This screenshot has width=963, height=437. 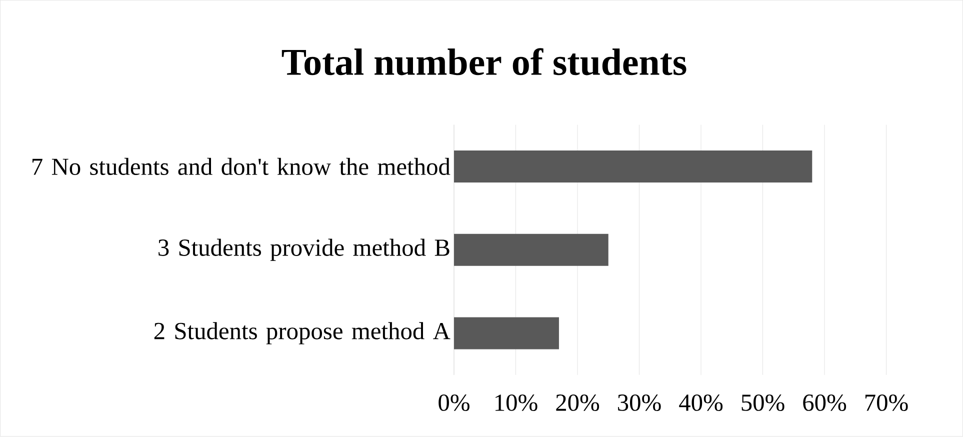 I want to click on chart-title: Total number of students, so click(x=484, y=62).